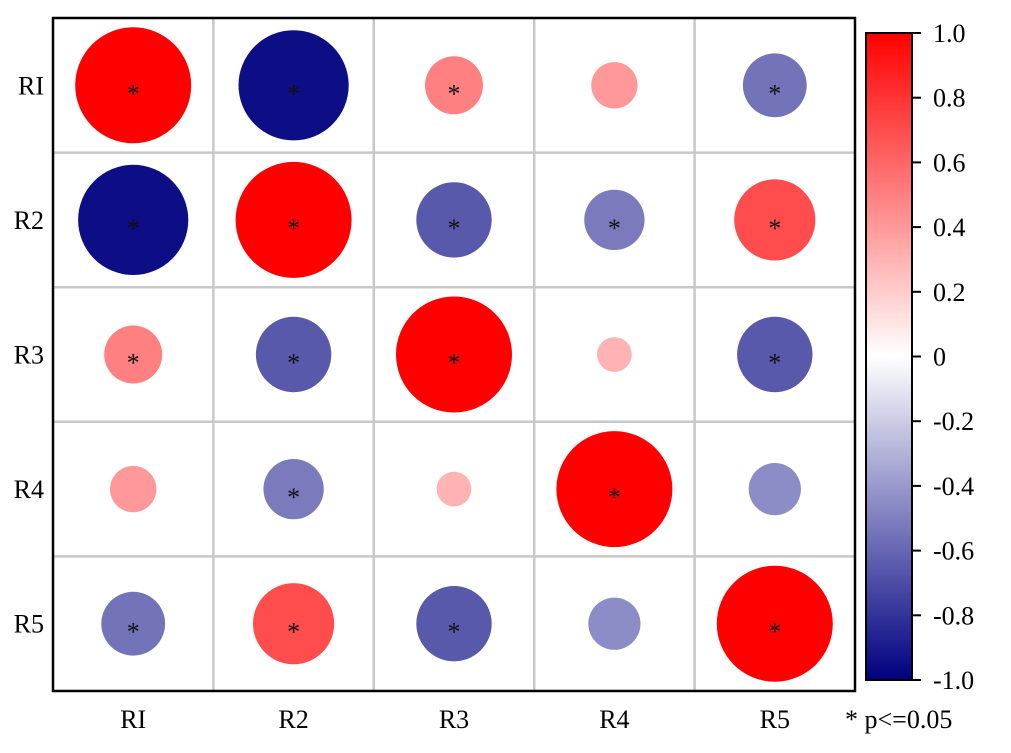 This screenshot has width=1011, height=753. Describe the element at coordinates (29, 489) in the screenshot. I see `row-label: R4` at that location.